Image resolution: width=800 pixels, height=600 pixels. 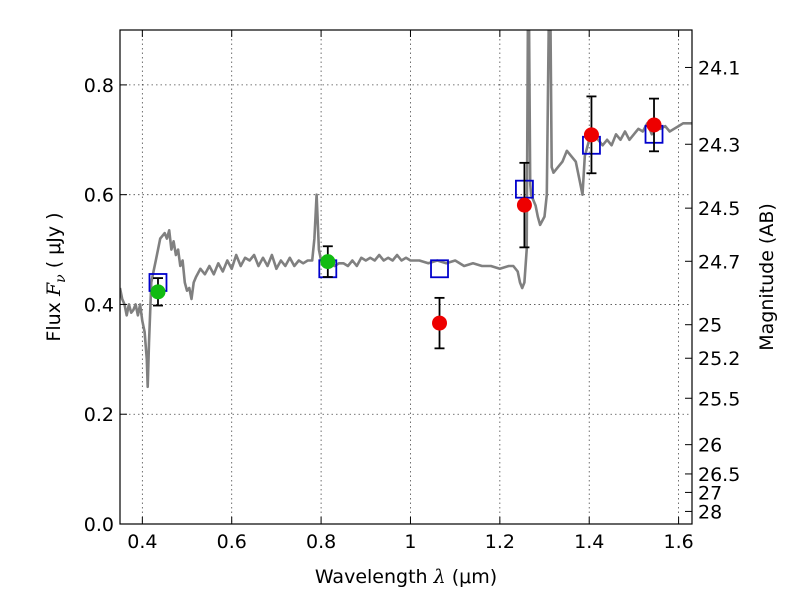 What do you see at coordinates (710, 512) in the screenshot?
I see `mag-tick-label: 28` at bounding box center [710, 512].